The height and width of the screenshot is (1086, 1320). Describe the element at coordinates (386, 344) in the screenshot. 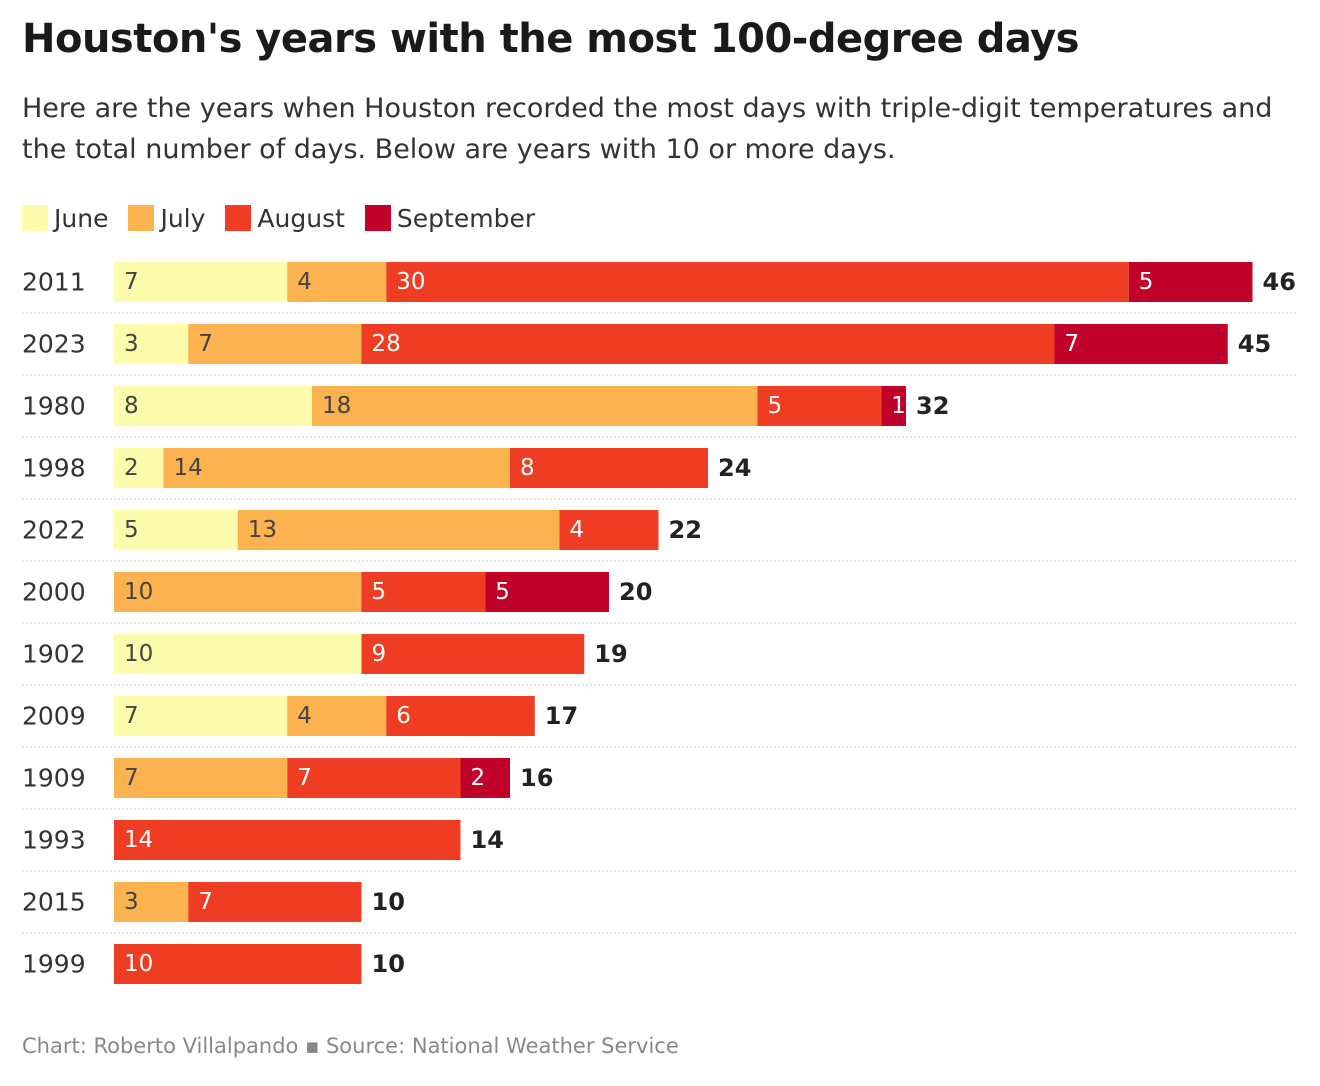

I see `segment-value-label: 28` at that location.